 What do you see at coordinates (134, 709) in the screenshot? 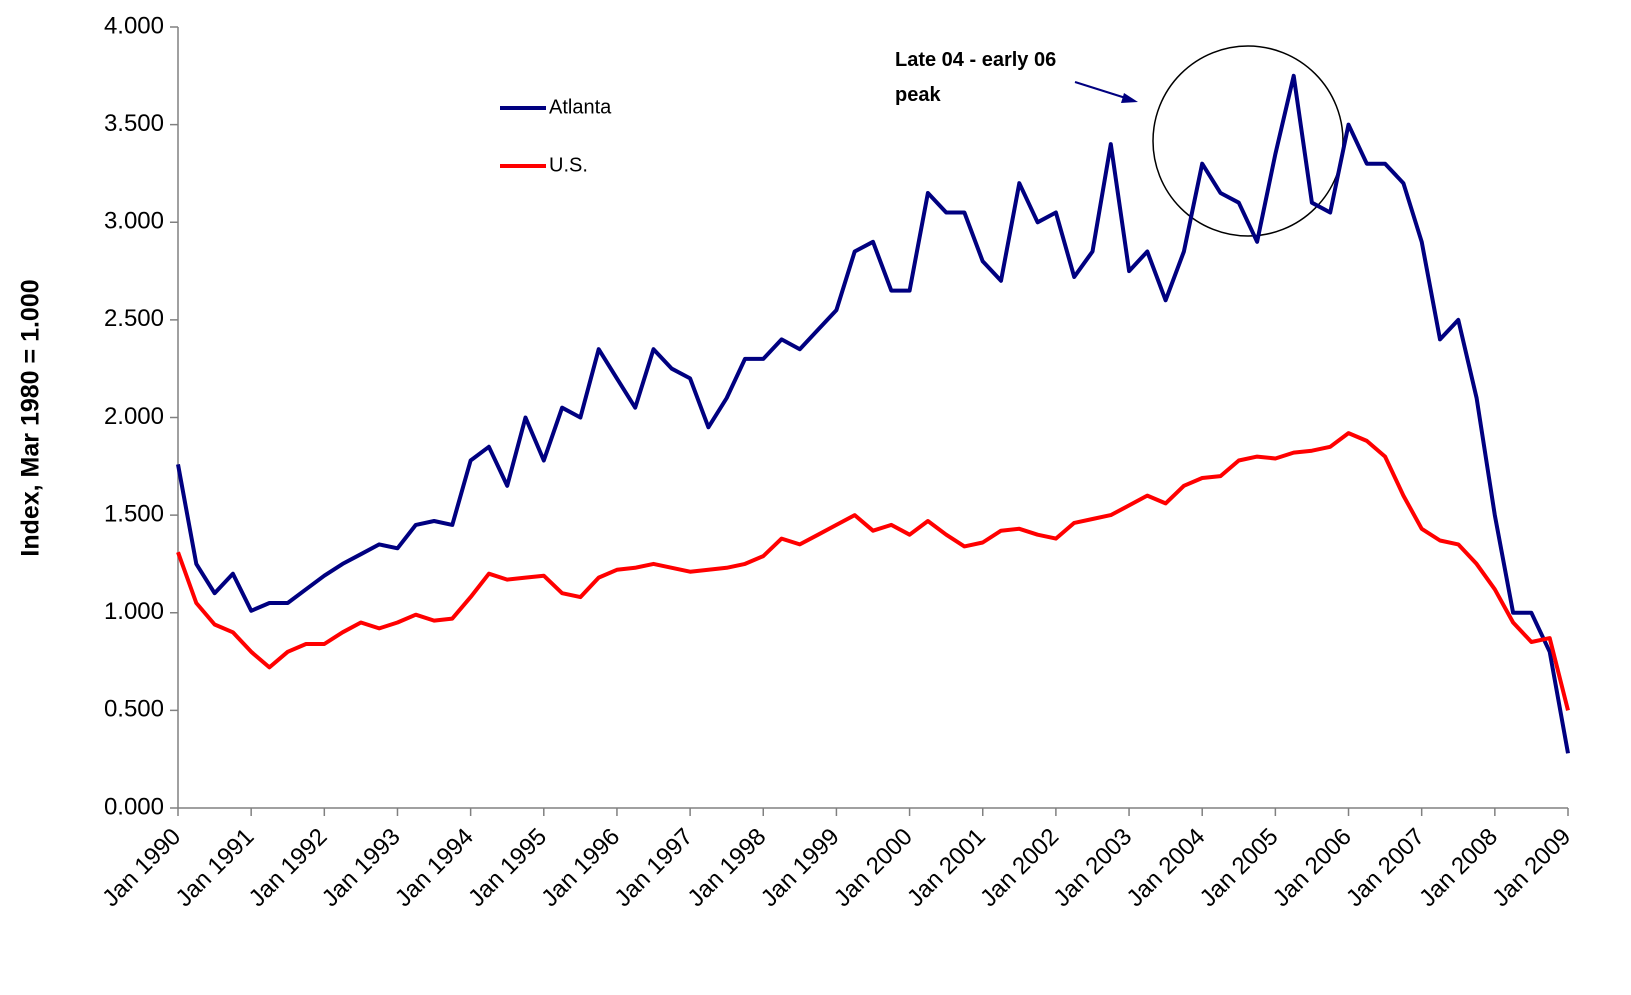
I see `y-tick-label: 0.500` at bounding box center [134, 709].